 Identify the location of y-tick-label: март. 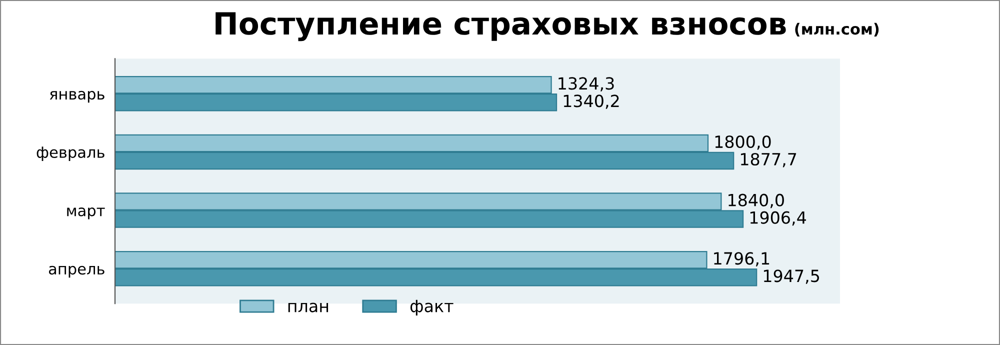
(86, 214).